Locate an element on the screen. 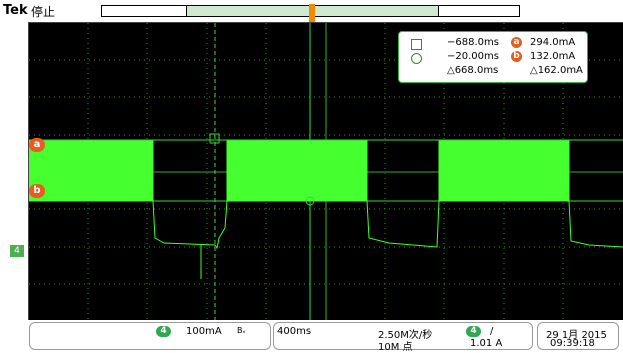  cursor-b-badge: b is located at coordinates (516, 56).